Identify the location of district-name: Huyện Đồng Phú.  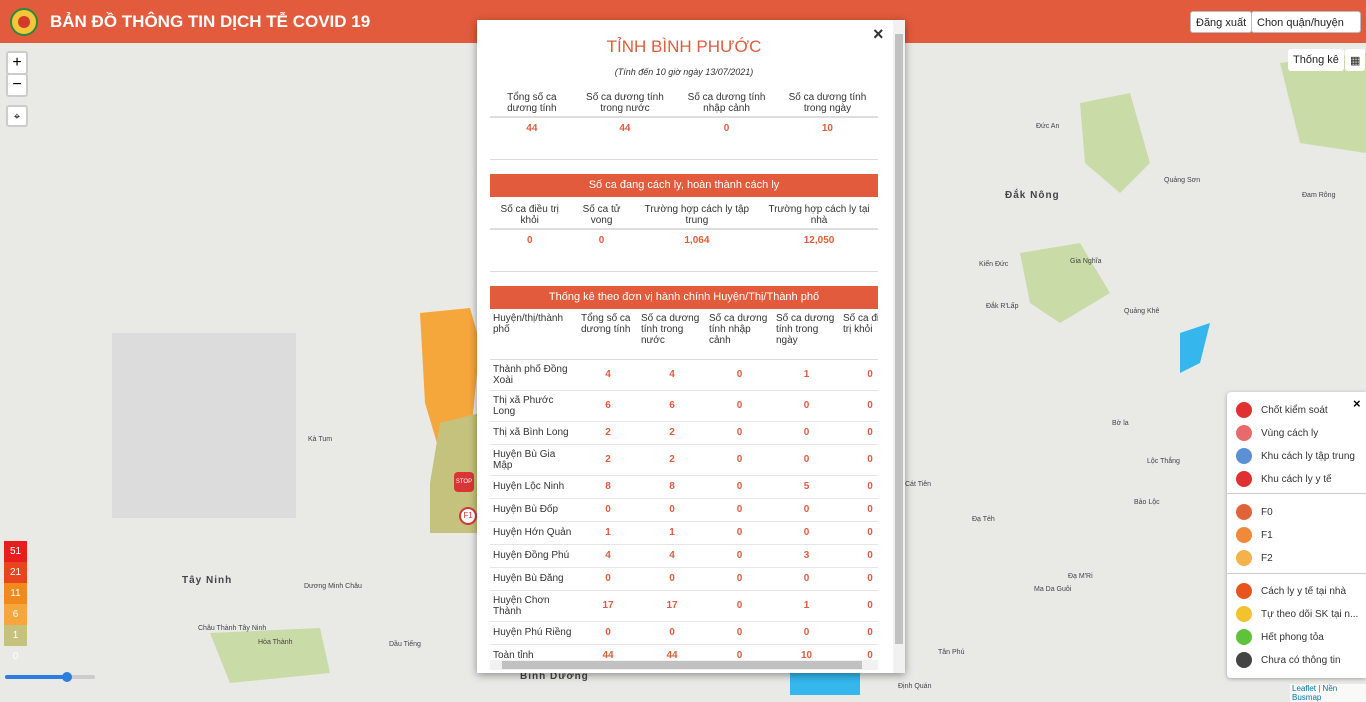
(534, 555).